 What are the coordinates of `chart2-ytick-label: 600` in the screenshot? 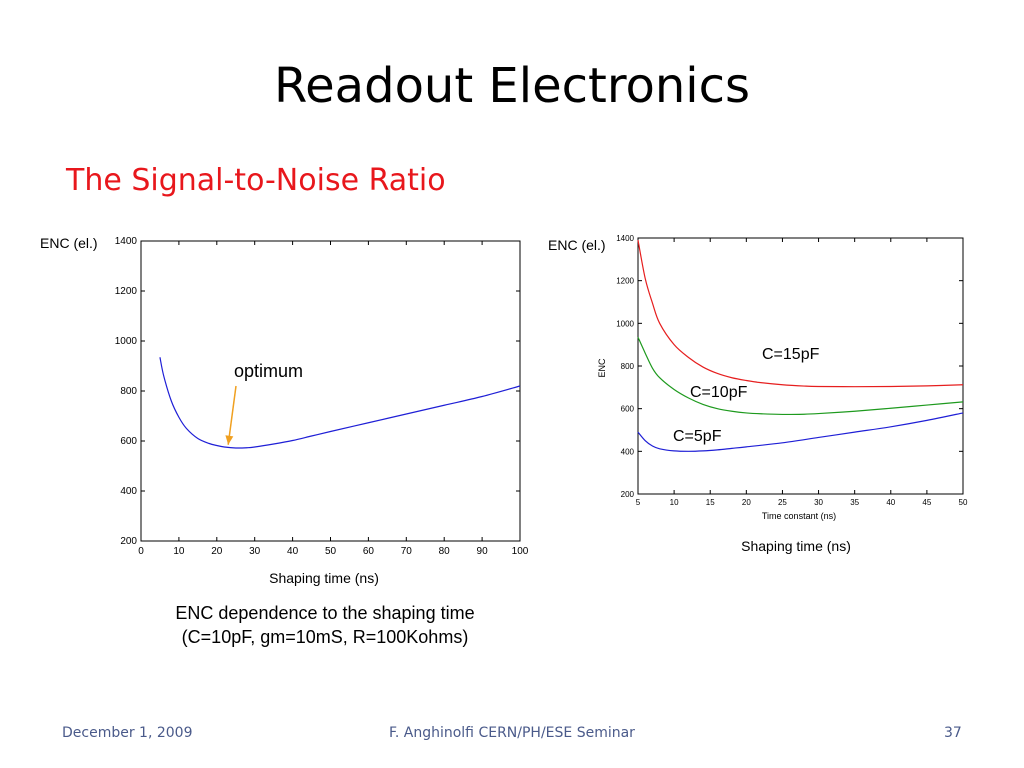 It's located at (628, 409).